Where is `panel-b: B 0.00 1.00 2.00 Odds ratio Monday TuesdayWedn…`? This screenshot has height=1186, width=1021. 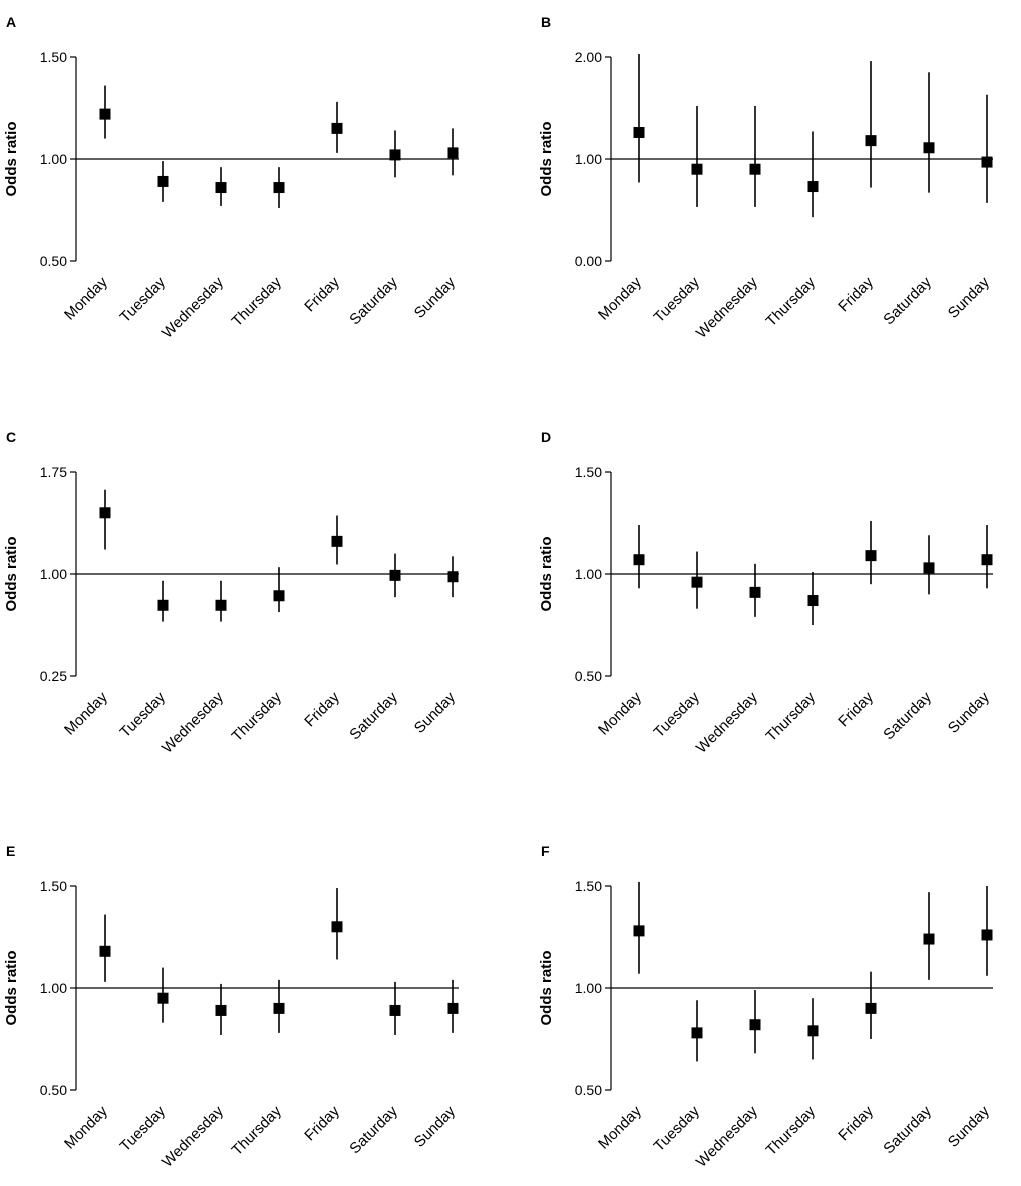 panel-b: B 0.00 1.00 2.00 Odds ratio Monday TuesdayWedn… is located at coordinates (765, 178).